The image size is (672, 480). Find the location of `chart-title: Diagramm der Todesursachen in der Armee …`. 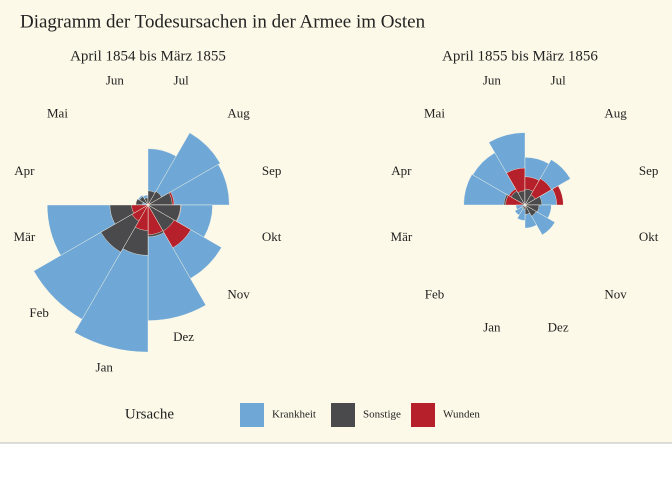

chart-title: Diagramm der Todesursachen in der Armee … is located at coordinates (223, 21).